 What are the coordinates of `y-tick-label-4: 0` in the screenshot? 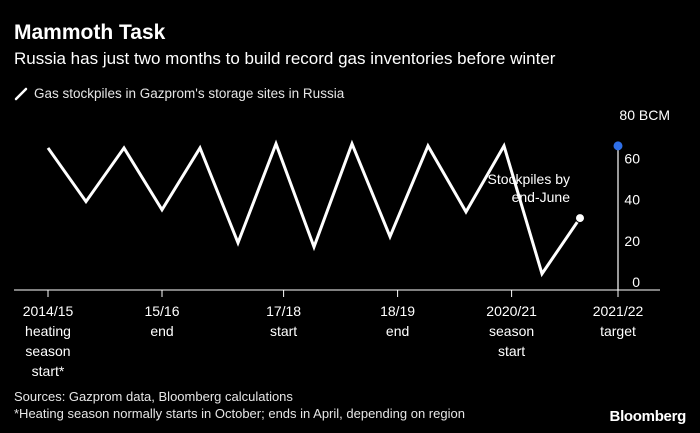 It's located at (636, 282).